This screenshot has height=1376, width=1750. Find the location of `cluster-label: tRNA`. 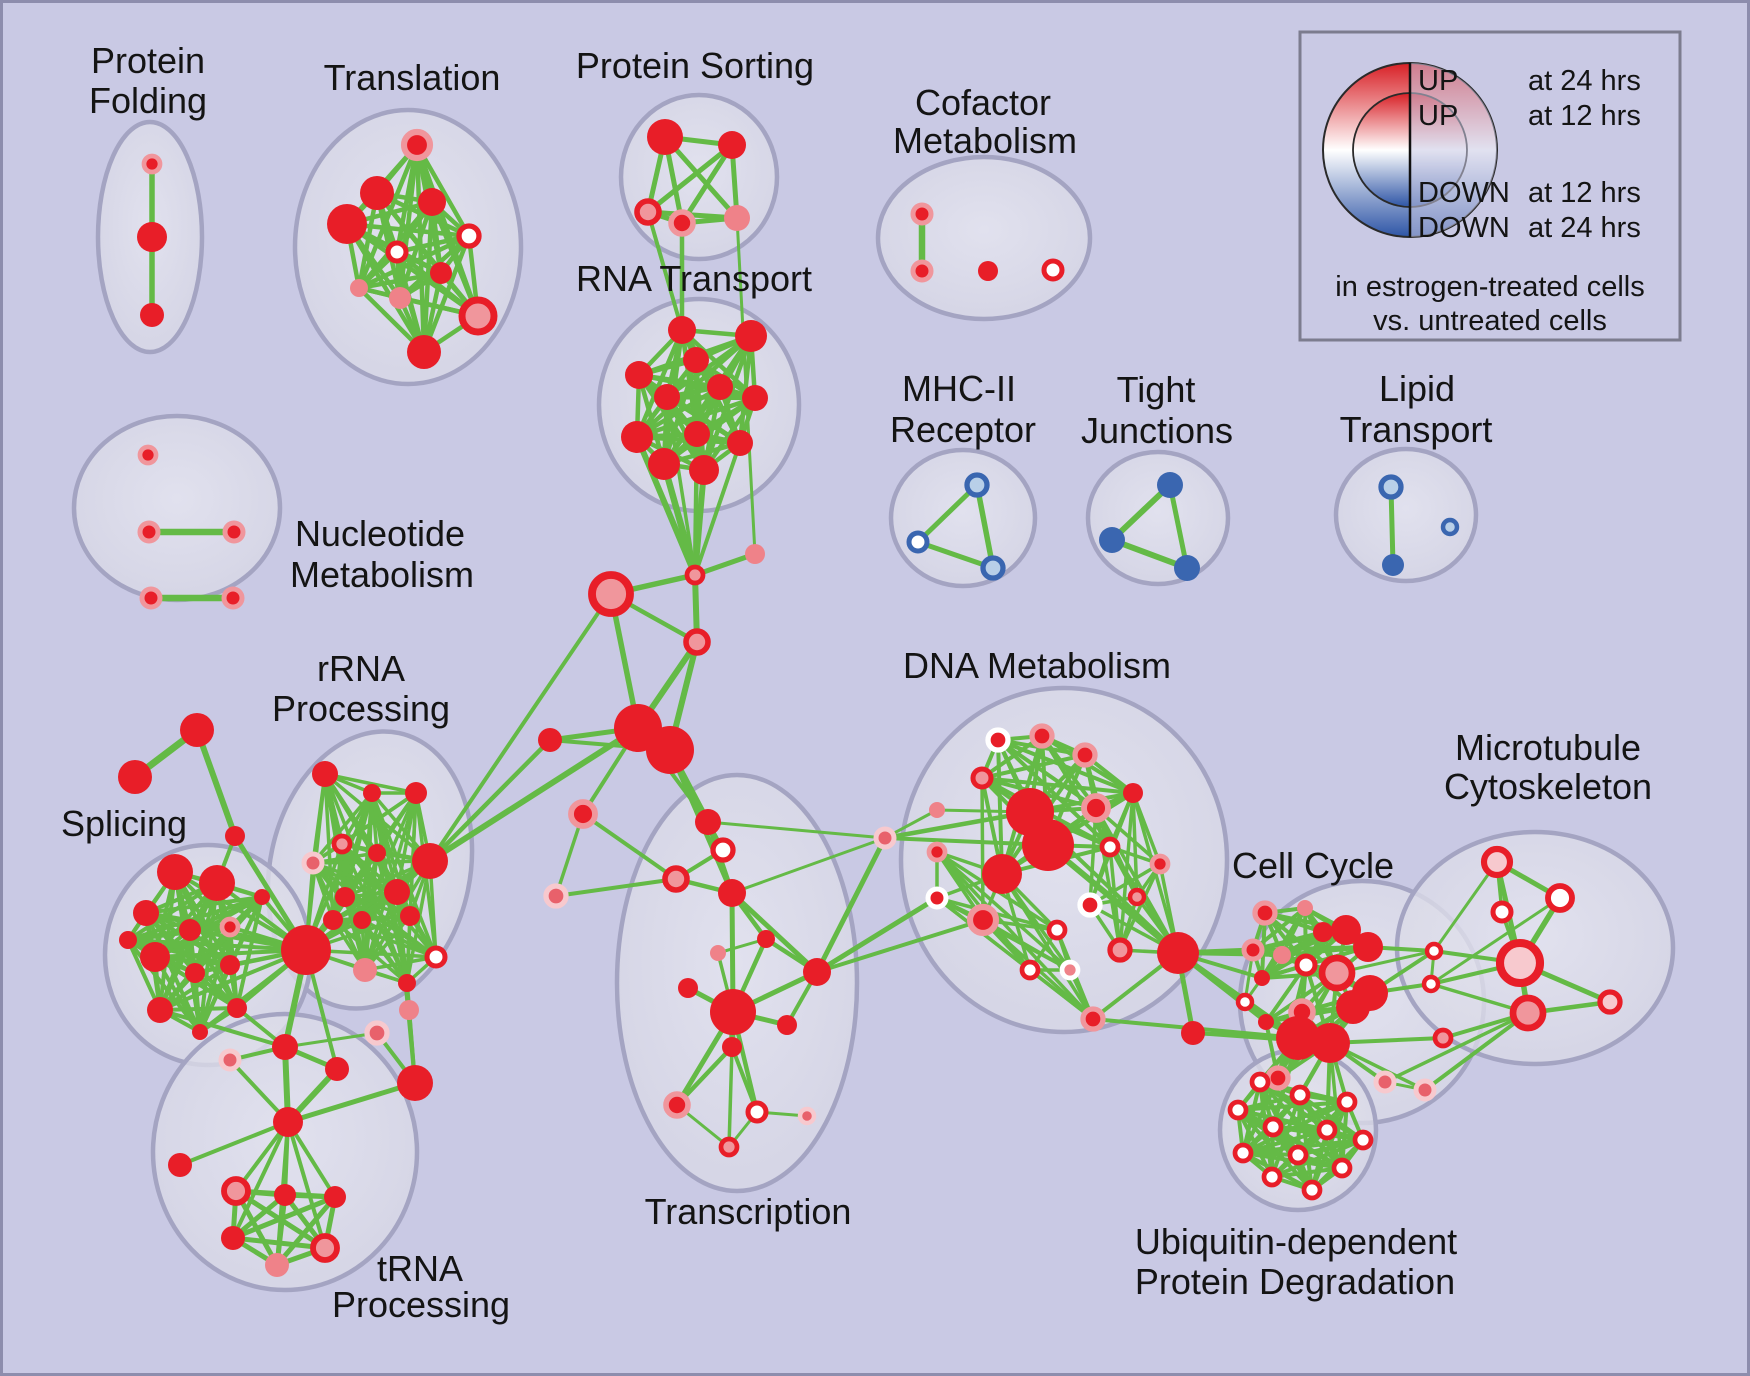

cluster-label: tRNA is located at coordinates (420, 1268).